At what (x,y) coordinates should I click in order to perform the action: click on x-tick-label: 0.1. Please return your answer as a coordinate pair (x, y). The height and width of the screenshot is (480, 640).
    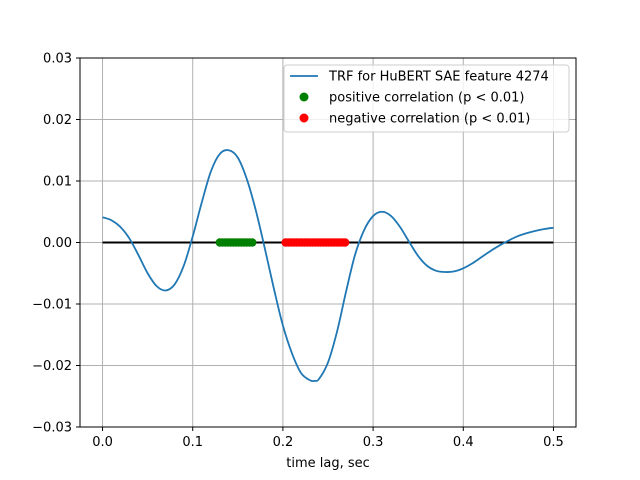
    Looking at the image, I should click on (192, 442).